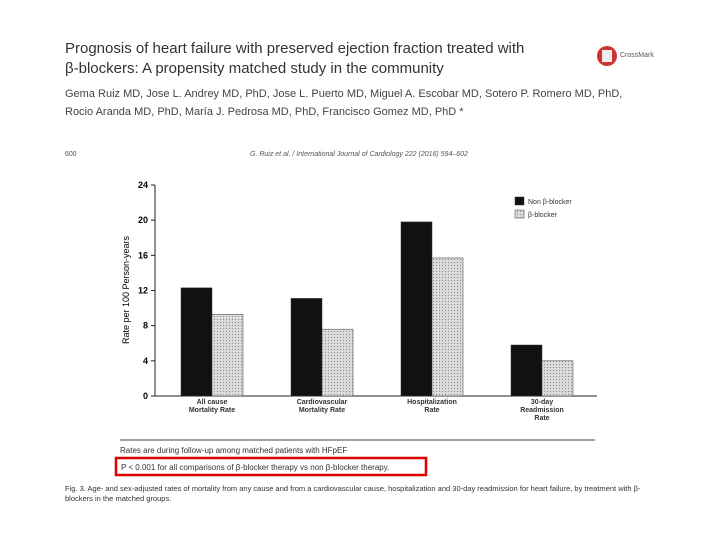 Image resolution: width=720 pixels, height=540 pixels. Describe the element at coordinates (550, 202) in the screenshot. I see `legend-label: Non β-blocker` at that location.